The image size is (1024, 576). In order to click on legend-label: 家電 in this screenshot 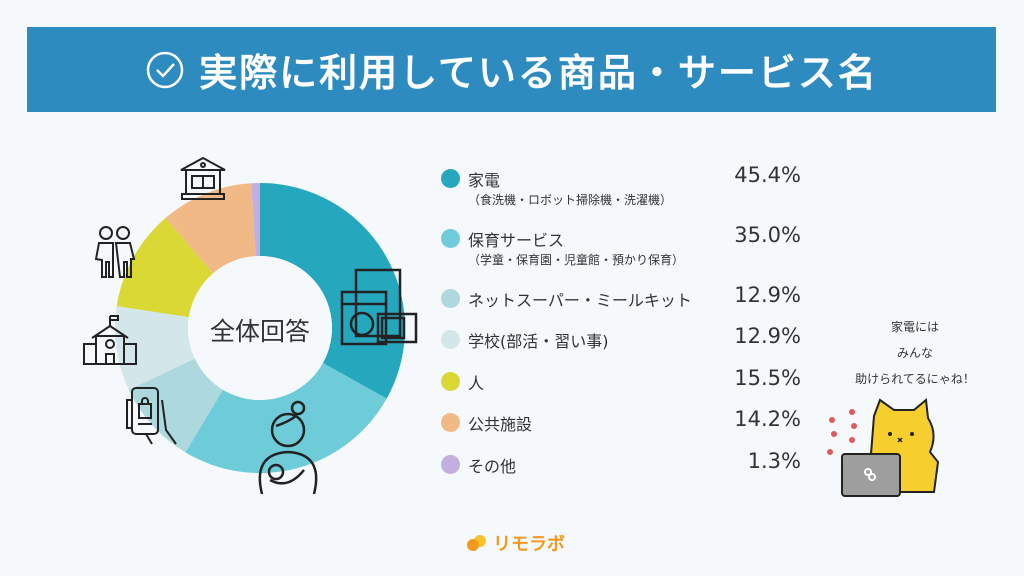, I will do `click(484, 180)`.